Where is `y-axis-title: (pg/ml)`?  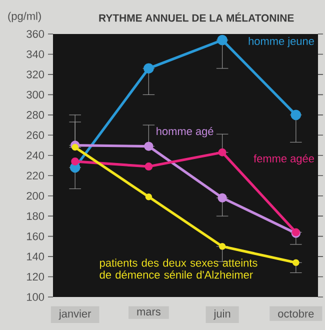
y-axis-title: (pg/ml) is located at coordinates (24, 17).